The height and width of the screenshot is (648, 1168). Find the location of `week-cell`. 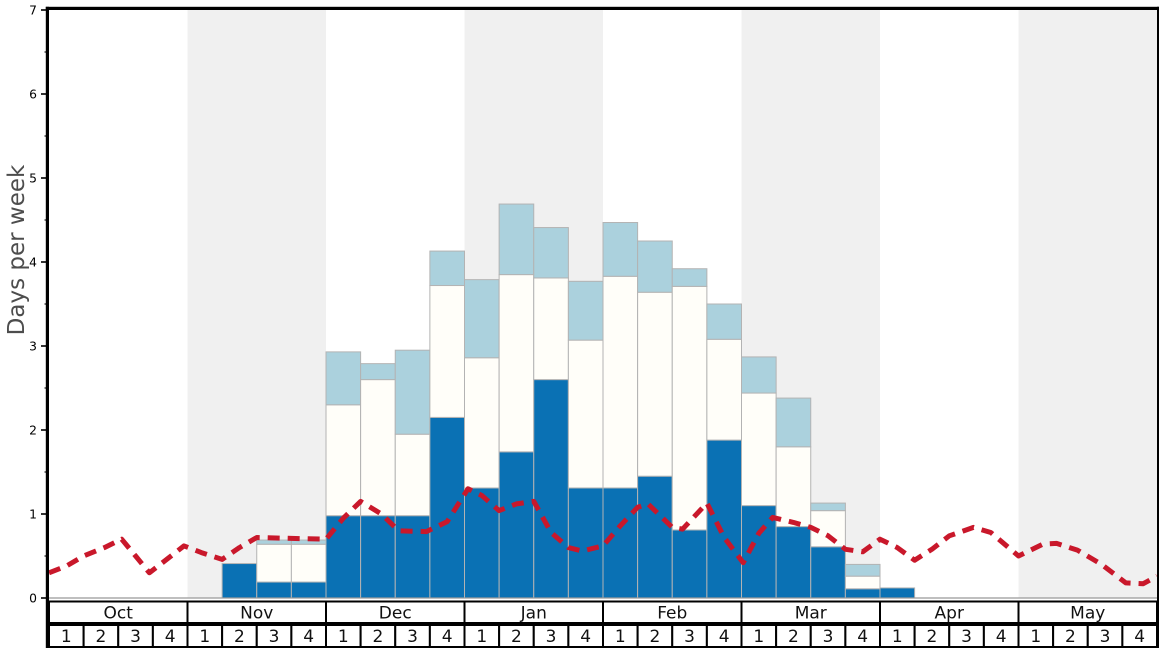

week-cell is located at coordinates (1139, 636).